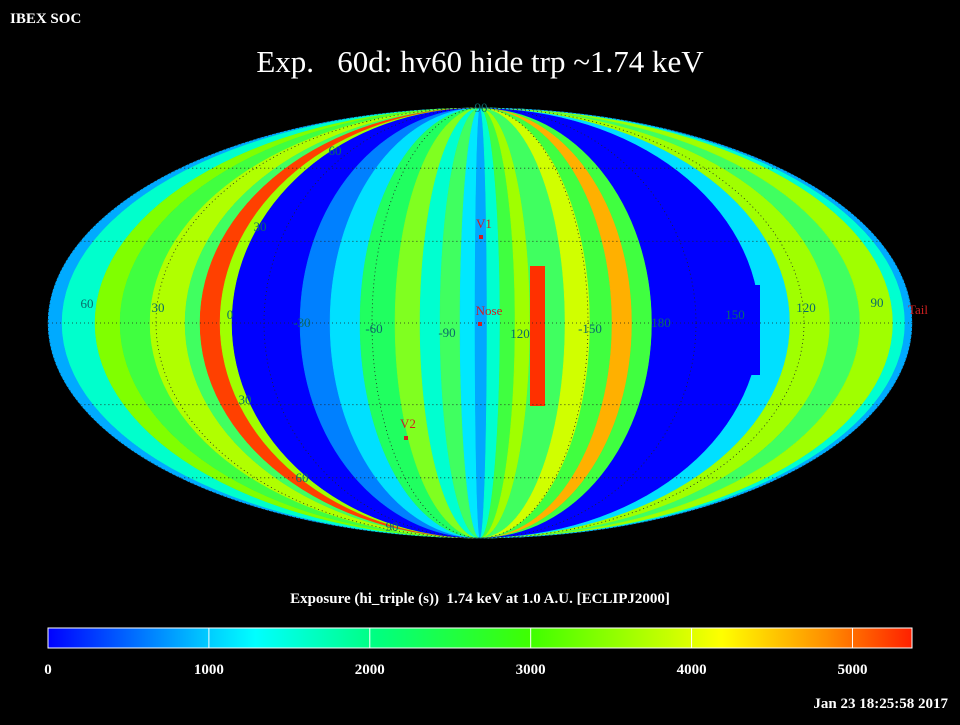 The height and width of the screenshot is (725, 960). I want to click on longitude-label: 60, so click(87, 303).